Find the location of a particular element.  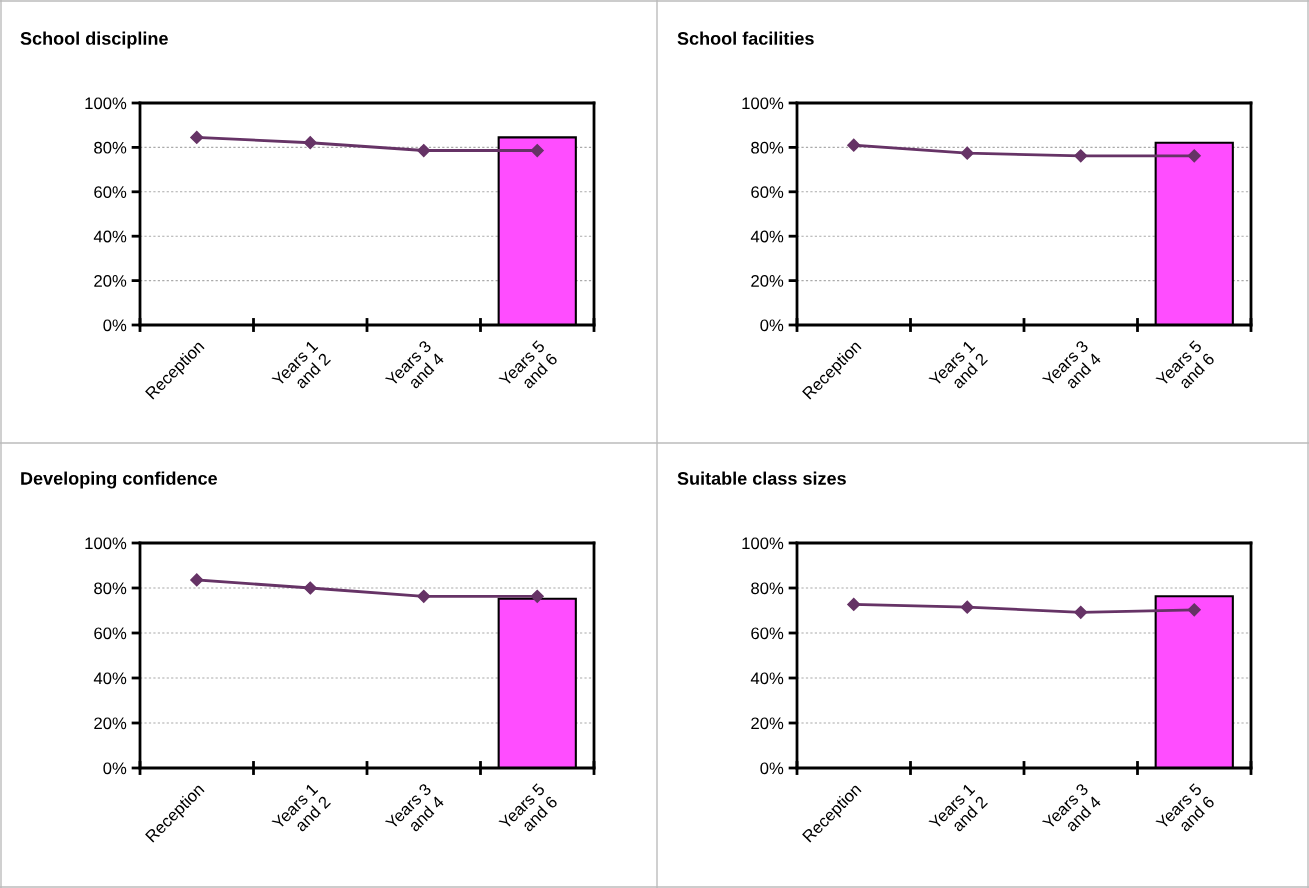

chart-title: Suitable class sizes is located at coordinates (761, 478).